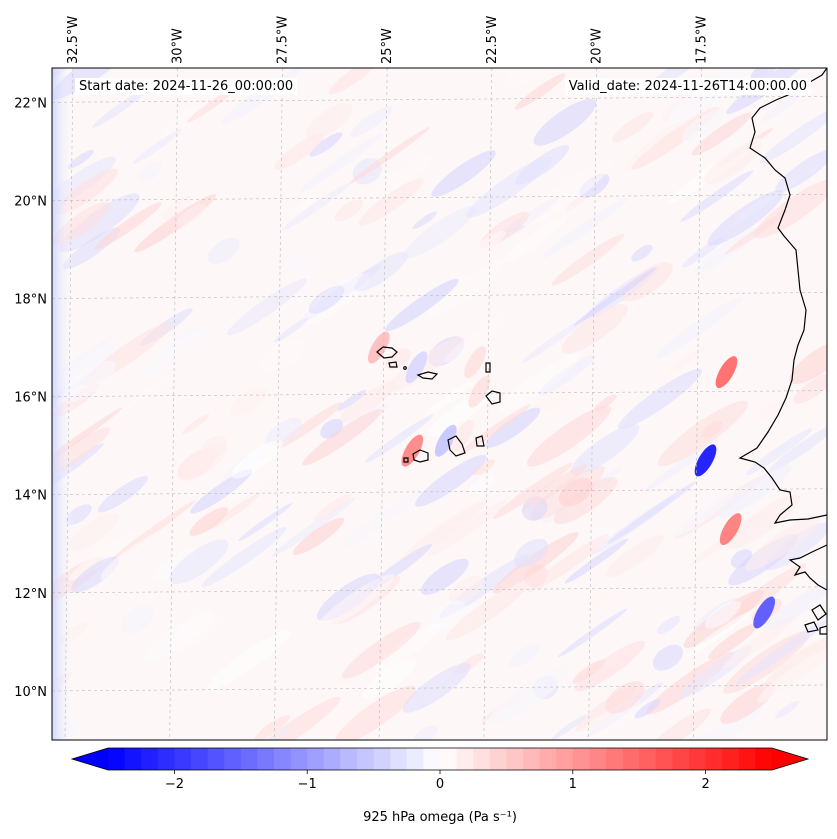 The height and width of the screenshot is (839, 837). What do you see at coordinates (282, 40) in the screenshot?
I see `lon-tick-label: 27.5°W` at bounding box center [282, 40].